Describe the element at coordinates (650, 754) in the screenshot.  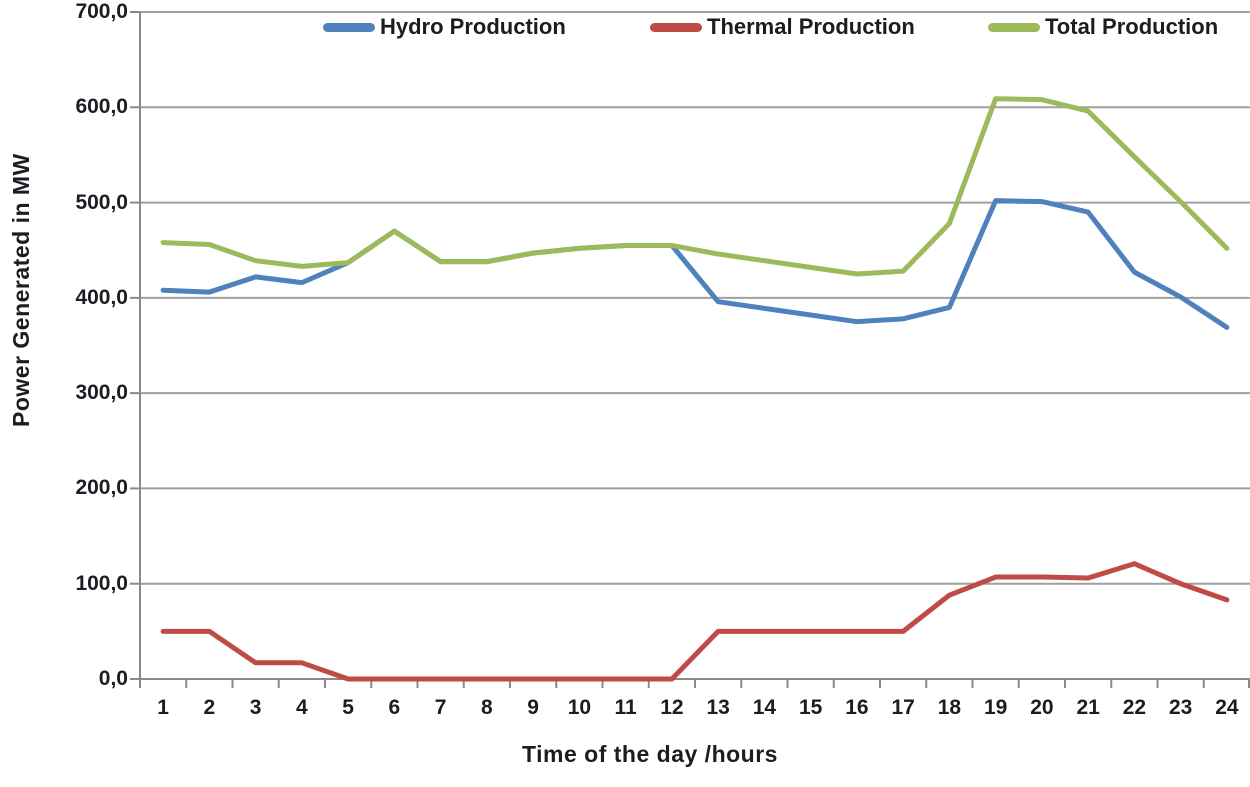
I see `x-axis-title: Time of the day /hours` at that location.